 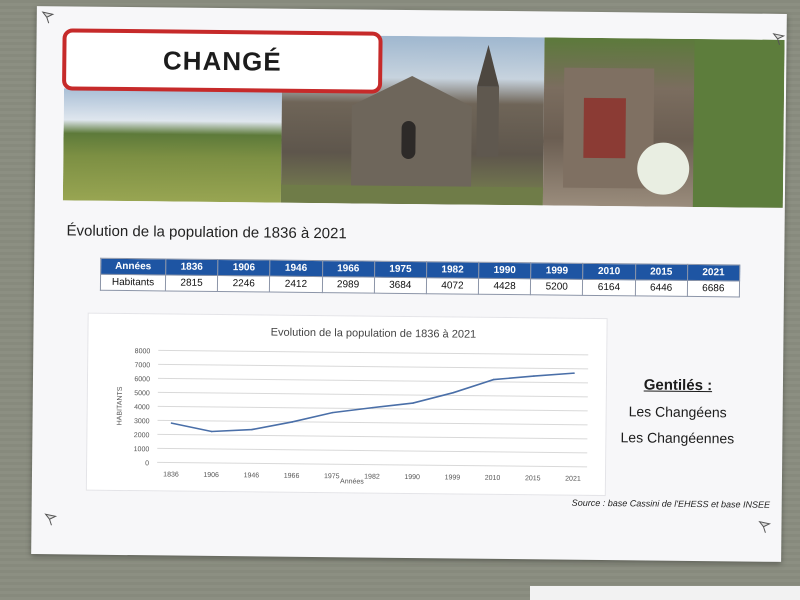 I want to click on inhabitants-cell: 2989, so click(x=348, y=285).